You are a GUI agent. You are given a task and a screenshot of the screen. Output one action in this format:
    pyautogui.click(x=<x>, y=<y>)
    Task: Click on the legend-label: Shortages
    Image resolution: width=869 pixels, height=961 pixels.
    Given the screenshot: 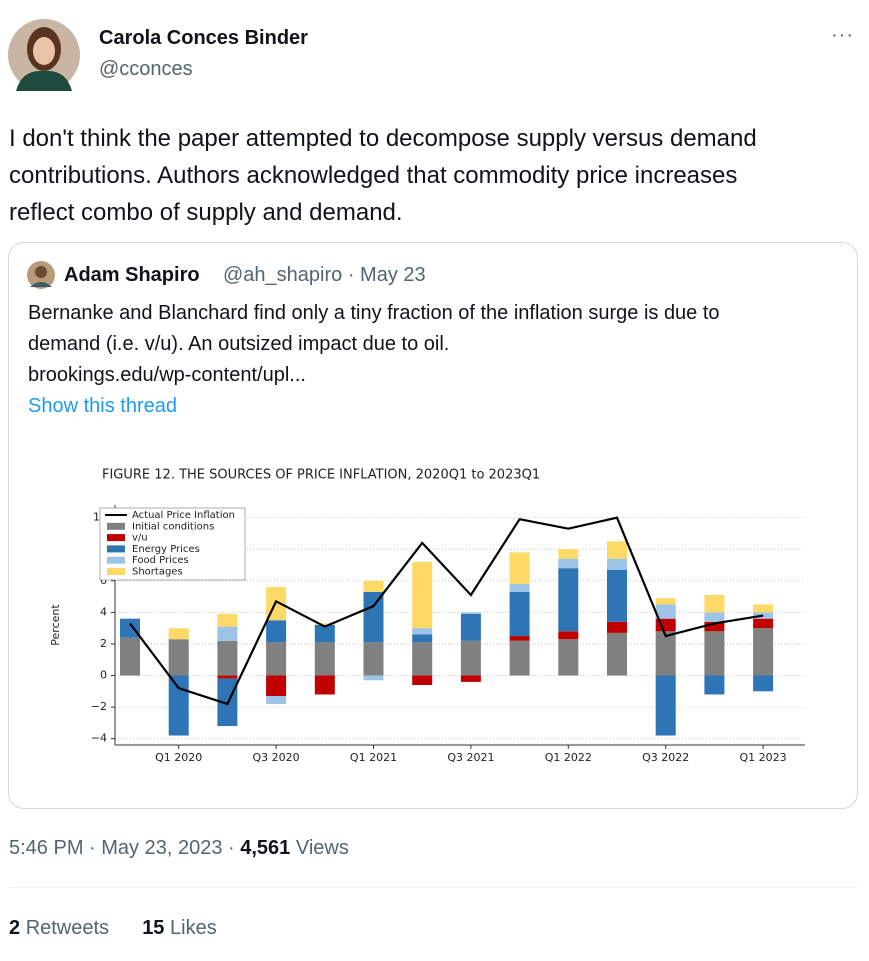 What is the action you would take?
    pyautogui.click(x=157, y=572)
    